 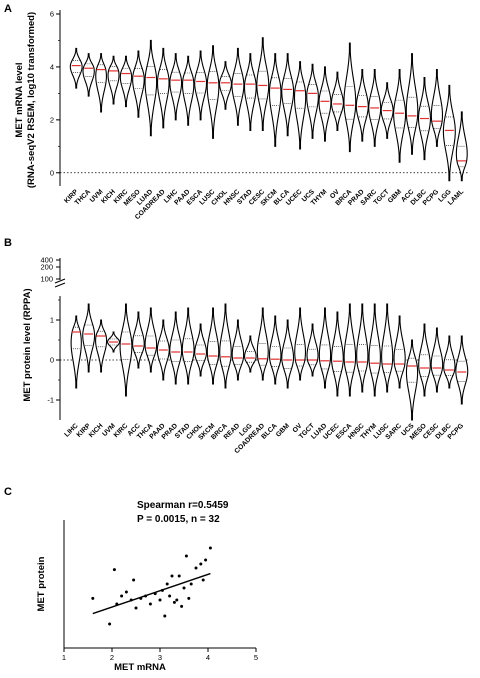 What do you see at coordinates (121, 430) in the screenshot?
I see `category-label-kirc: KIRC` at bounding box center [121, 430].